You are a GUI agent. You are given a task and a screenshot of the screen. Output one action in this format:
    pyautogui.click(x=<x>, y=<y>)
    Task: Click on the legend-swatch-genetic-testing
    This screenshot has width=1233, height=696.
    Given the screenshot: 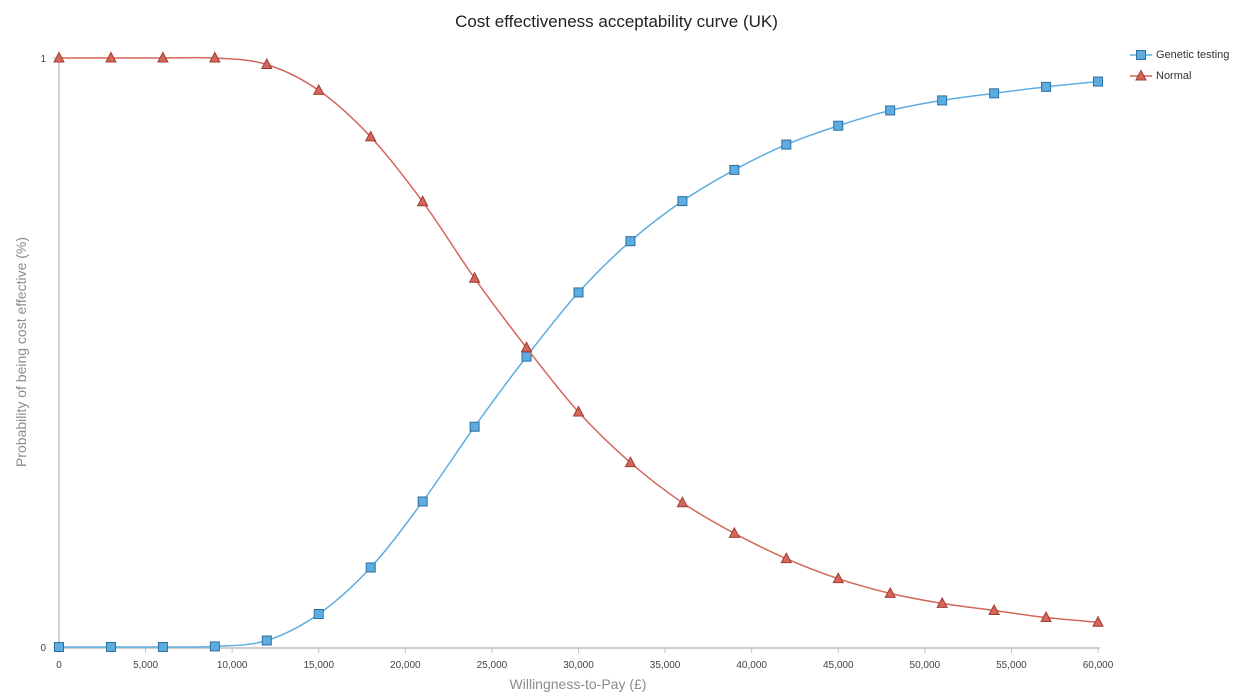 What is the action you would take?
    pyautogui.click(x=1141, y=54)
    